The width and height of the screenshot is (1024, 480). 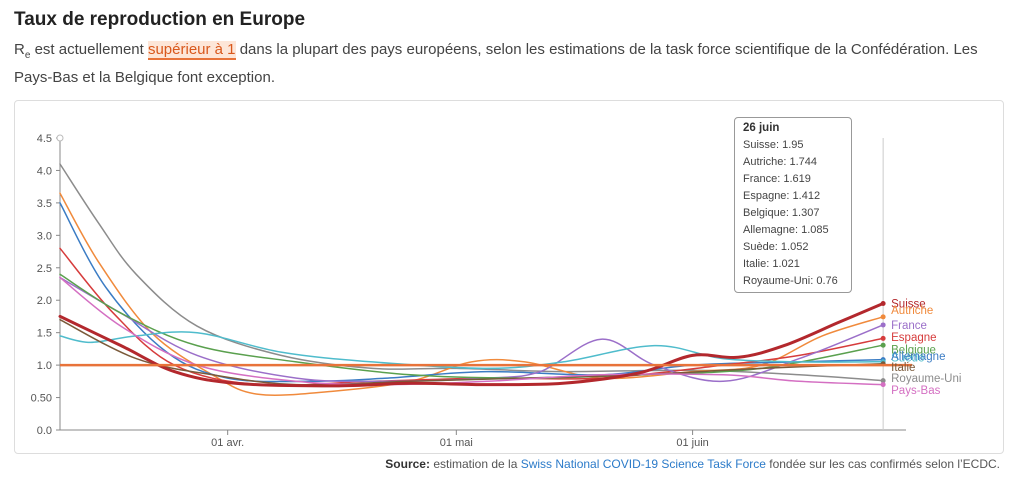 I want to click on tooltip-row: Suisse: 1.95, so click(x=773, y=145).